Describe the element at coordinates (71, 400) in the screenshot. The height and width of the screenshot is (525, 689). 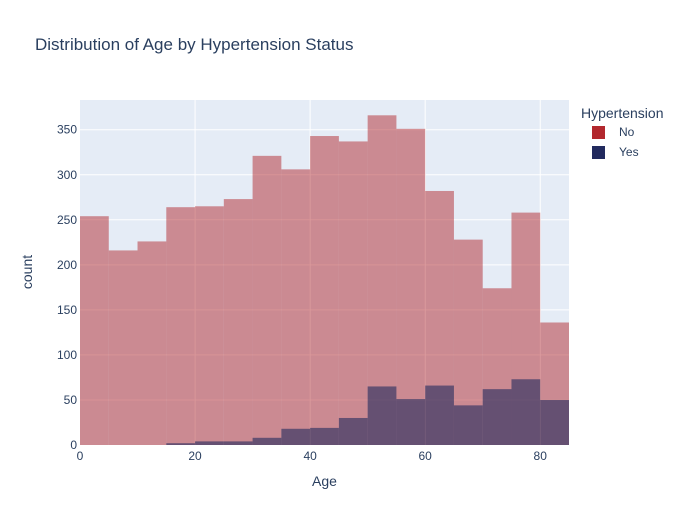
I see `y-tick-label: 50` at that location.